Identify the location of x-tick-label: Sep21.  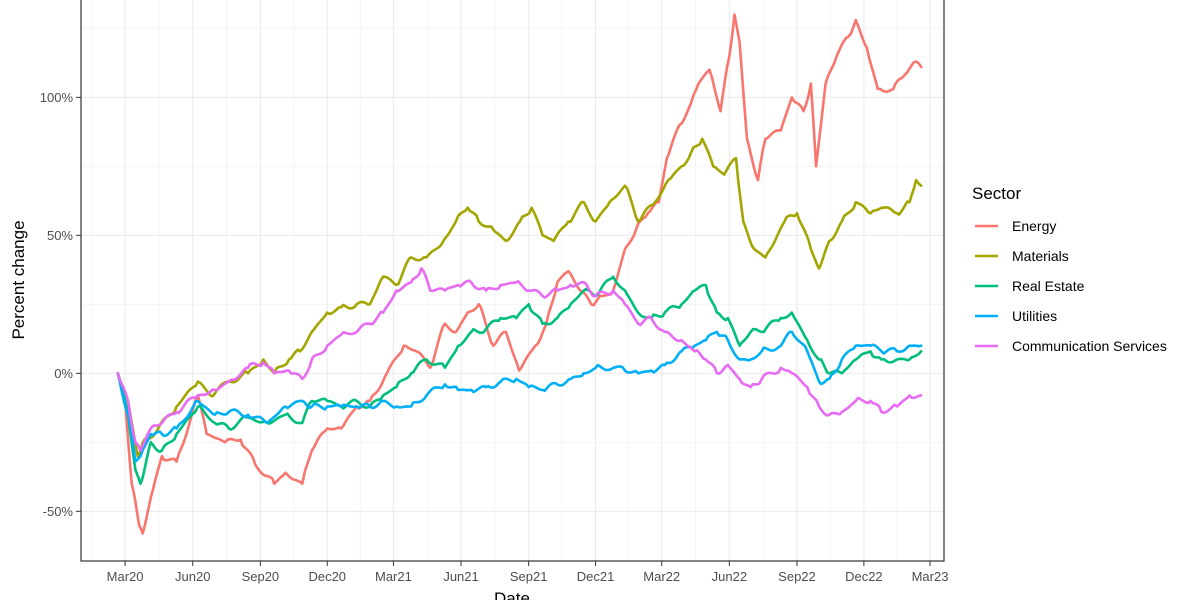
(529, 576).